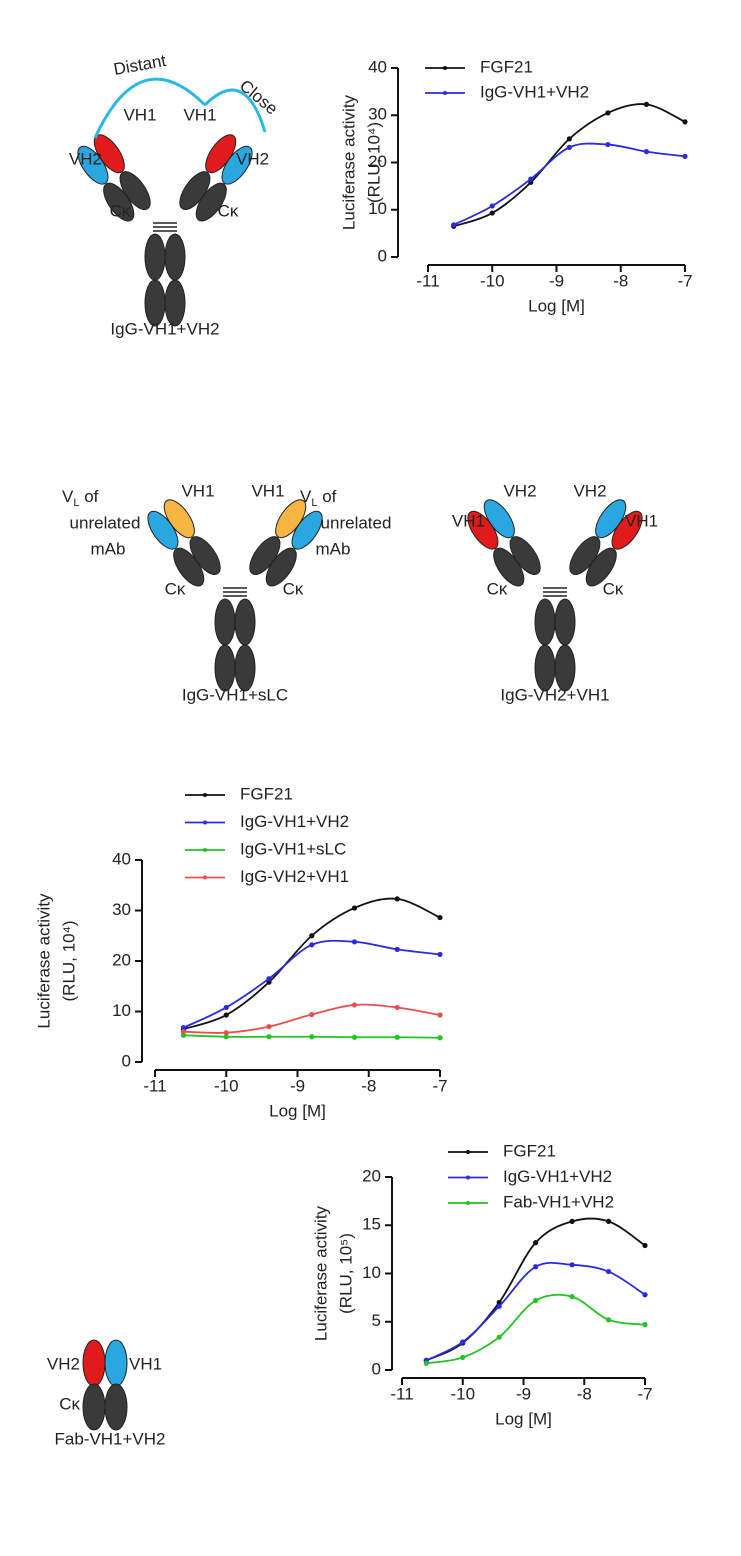 This screenshot has width=741, height=1556. I want to click on label: unrelated, so click(356, 522).